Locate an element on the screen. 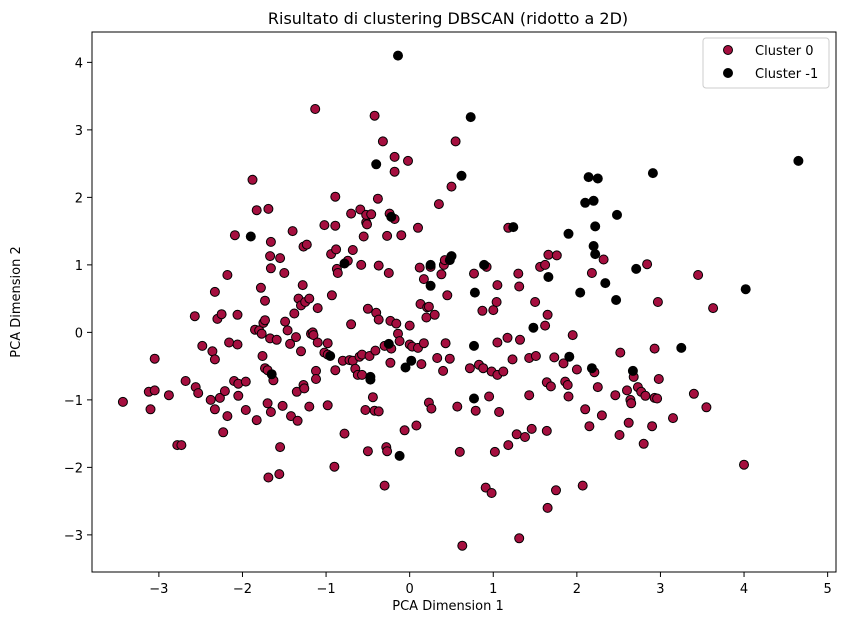 The width and height of the screenshot is (844, 624). legend-box is located at coordinates (766, 63).